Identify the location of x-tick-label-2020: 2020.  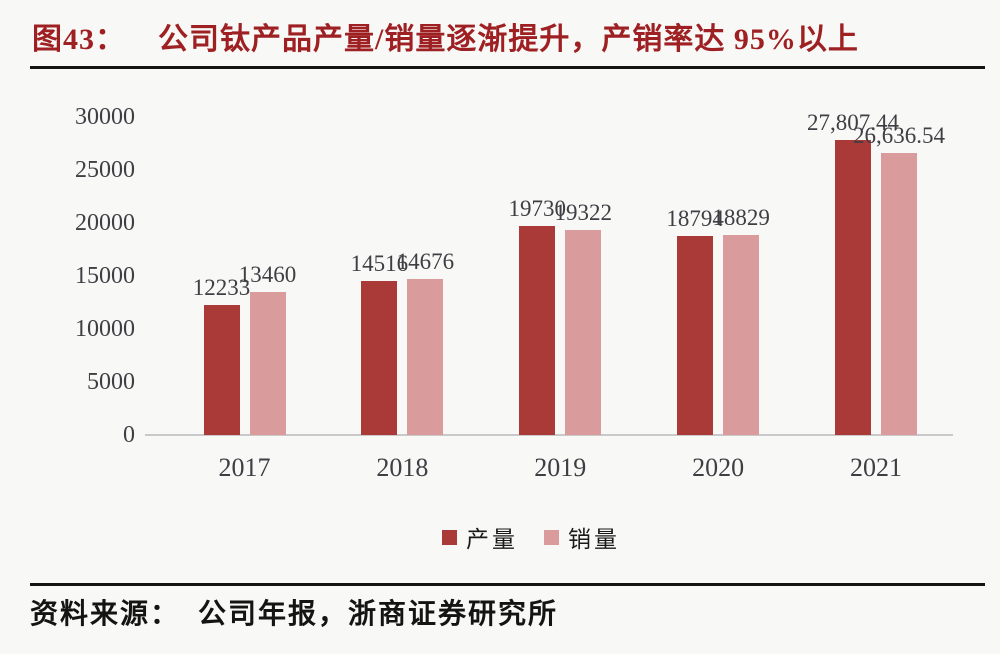
(718, 467).